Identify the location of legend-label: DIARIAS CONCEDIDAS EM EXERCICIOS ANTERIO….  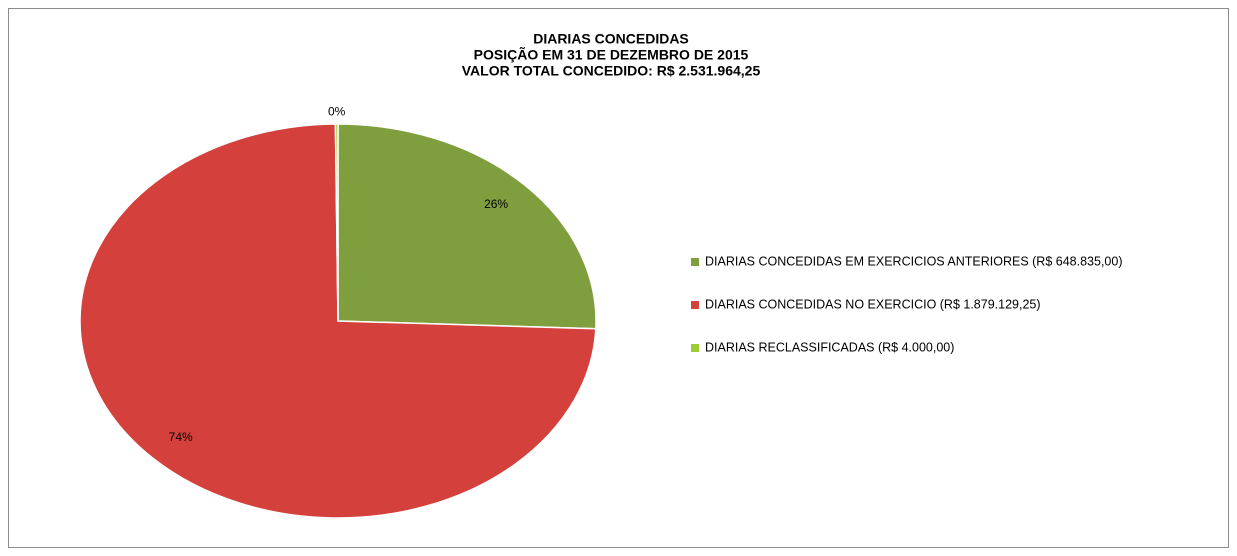
(913, 261).